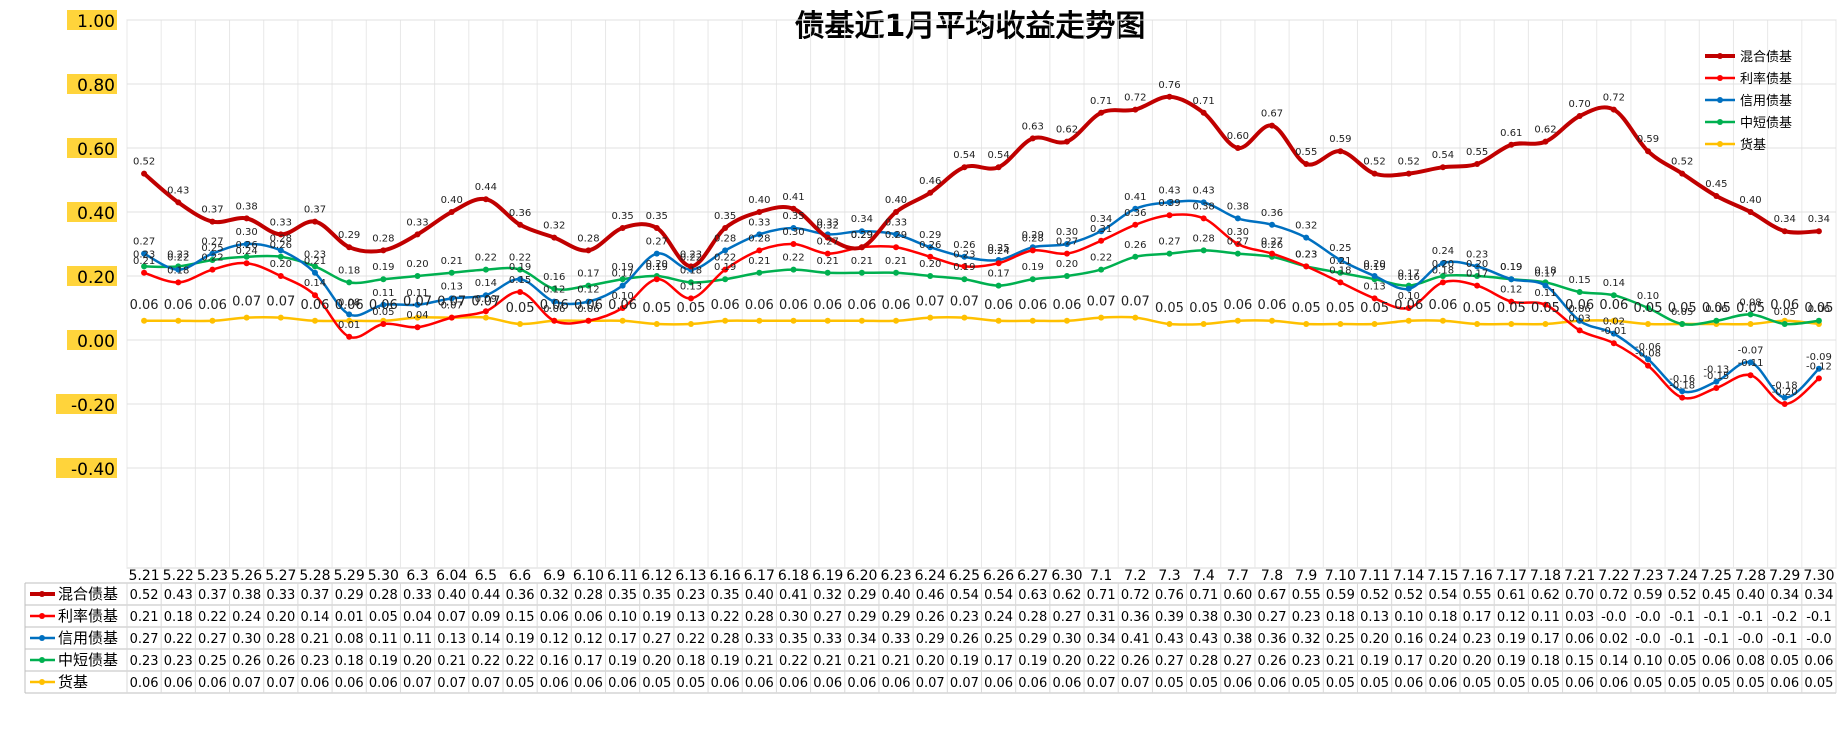 The height and width of the screenshot is (731, 1843). I want to click on table-cell: 0.15, so click(1579, 661).